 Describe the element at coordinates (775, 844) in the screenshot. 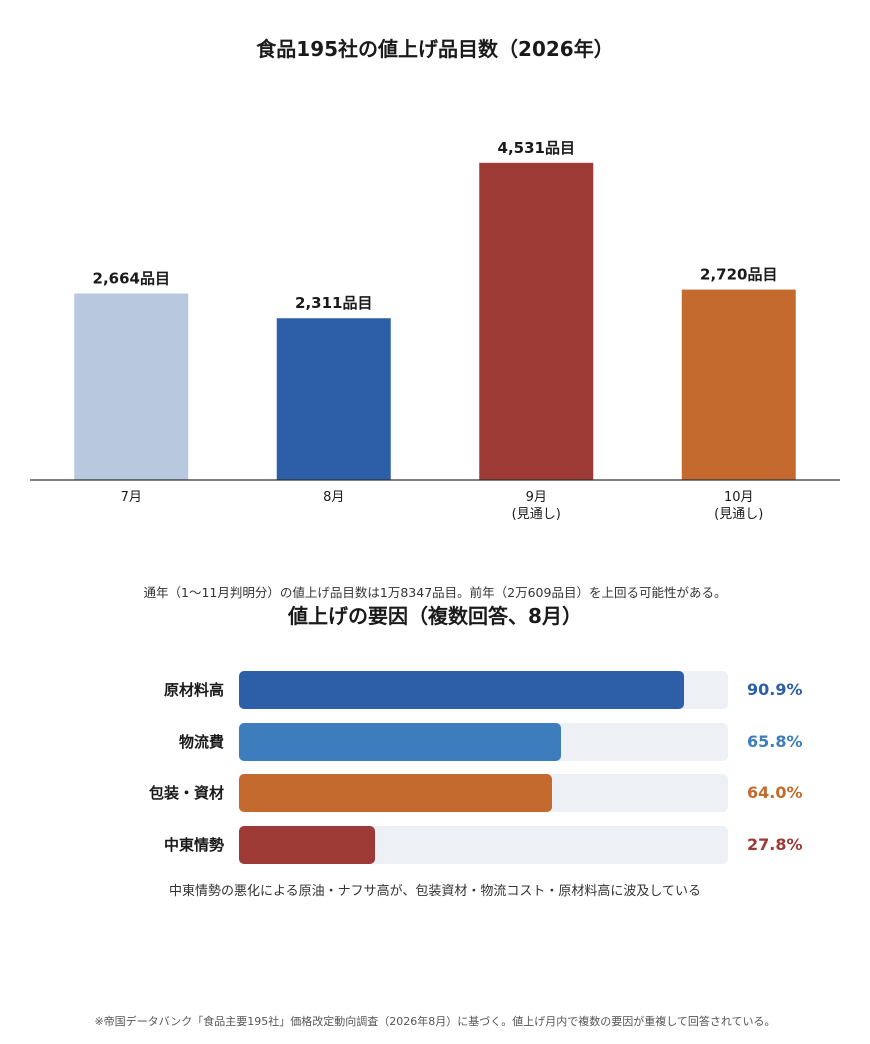

I see `factor-value-3: 27.8%` at that location.